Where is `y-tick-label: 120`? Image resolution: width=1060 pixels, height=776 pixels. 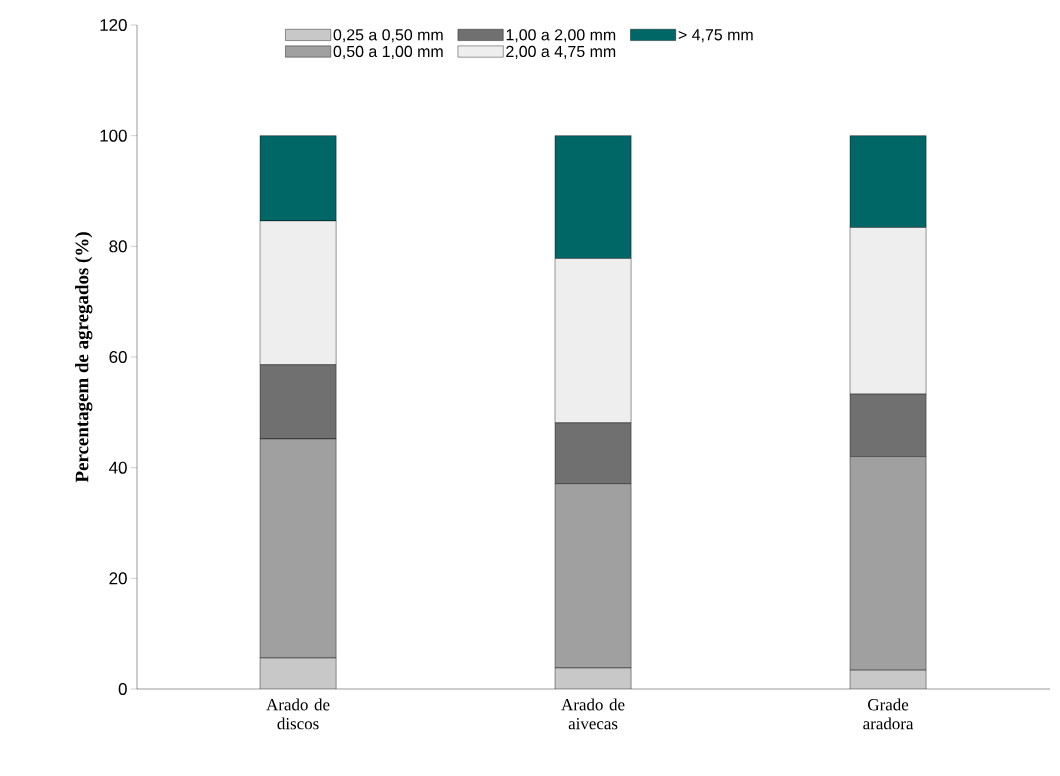 y-tick-label: 120 is located at coordinates (113, 24).